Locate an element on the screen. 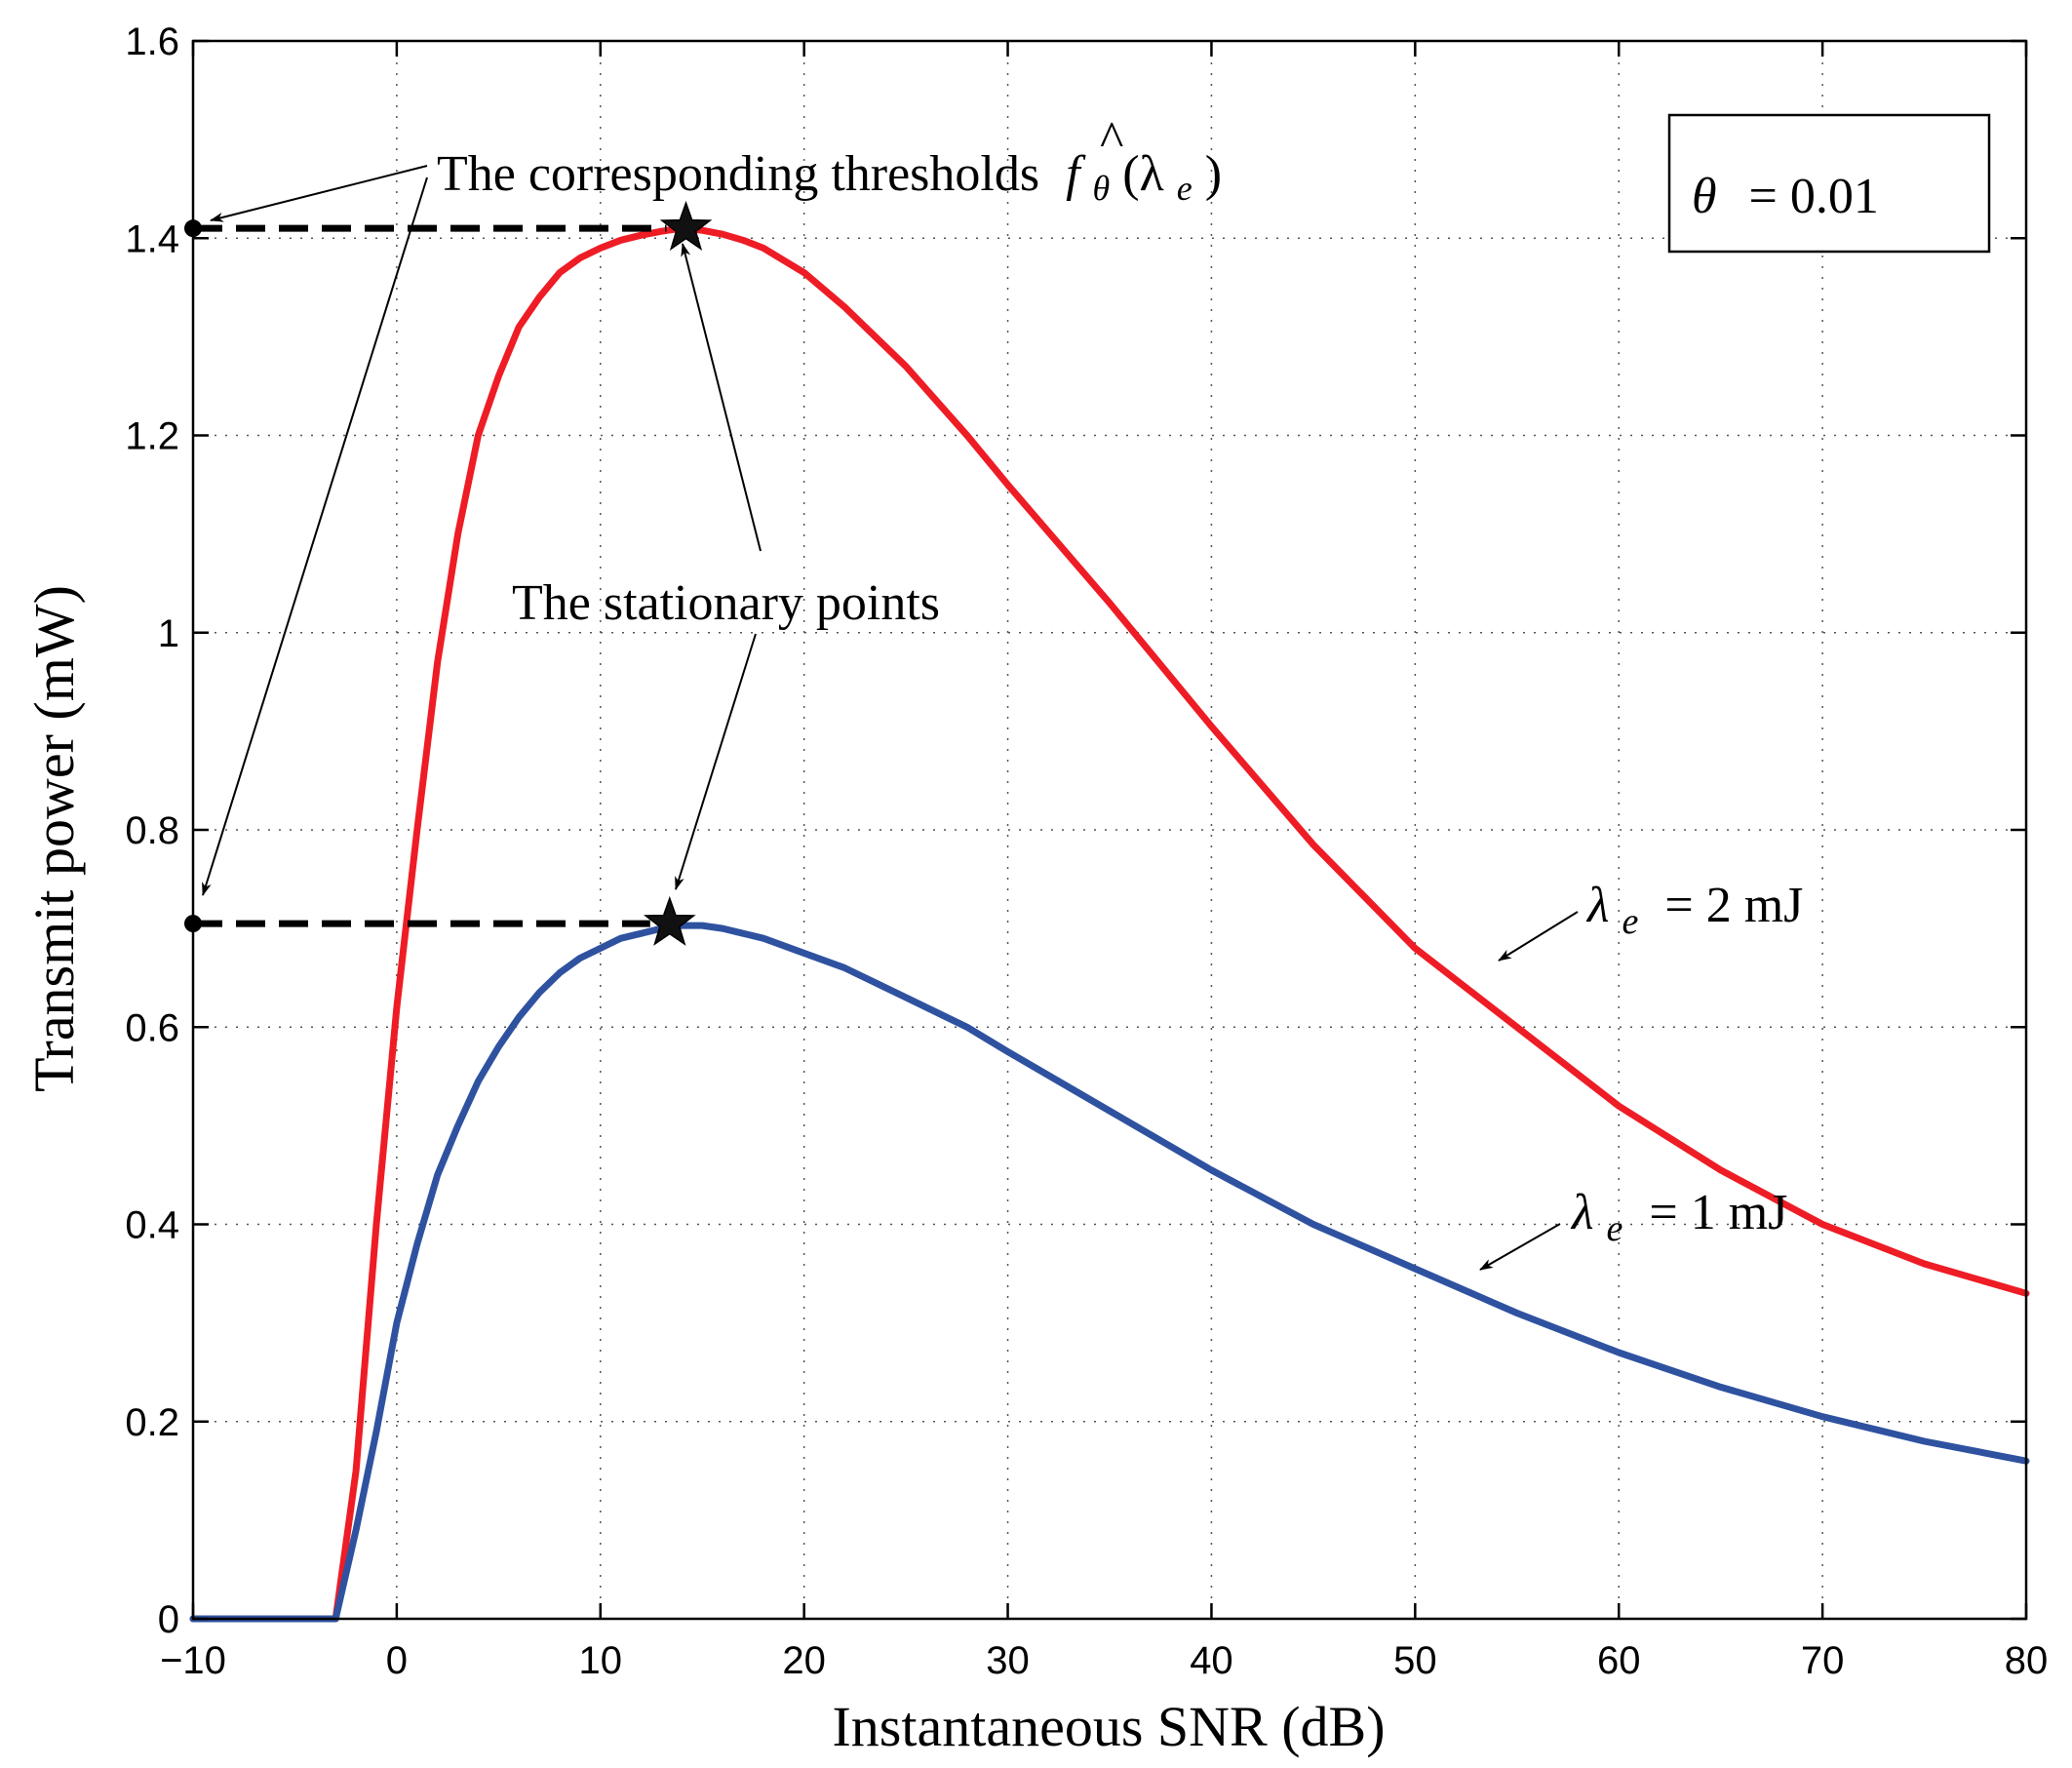 This screenshot has width=2072, height=1768. y-tick-label: 1.6 is located at coordinates (152, 41).